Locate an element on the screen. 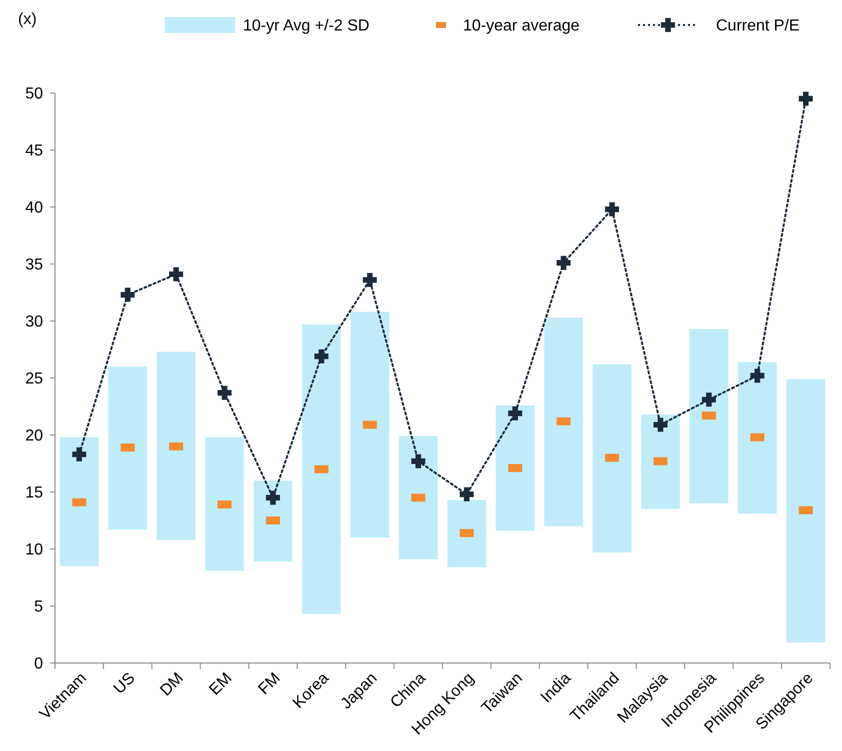 This screenshot has width=842, height=751. y-tick-label: 5 is located at coordinates (39, 607).